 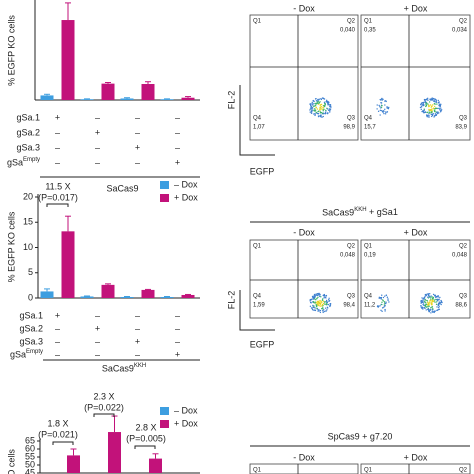 I want to click on annotation: 2.3 X, so click(x=103, y=396).